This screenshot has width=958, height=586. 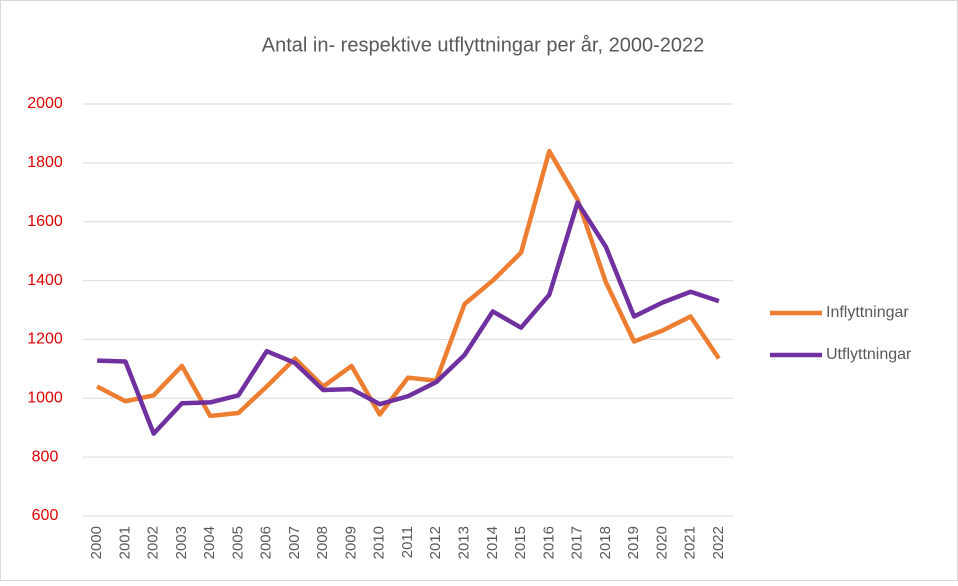 What do you see at coordinates (605, 542) in the screenshot?
I see `x-tick-label: 2018` at bounding box center [605, 542].